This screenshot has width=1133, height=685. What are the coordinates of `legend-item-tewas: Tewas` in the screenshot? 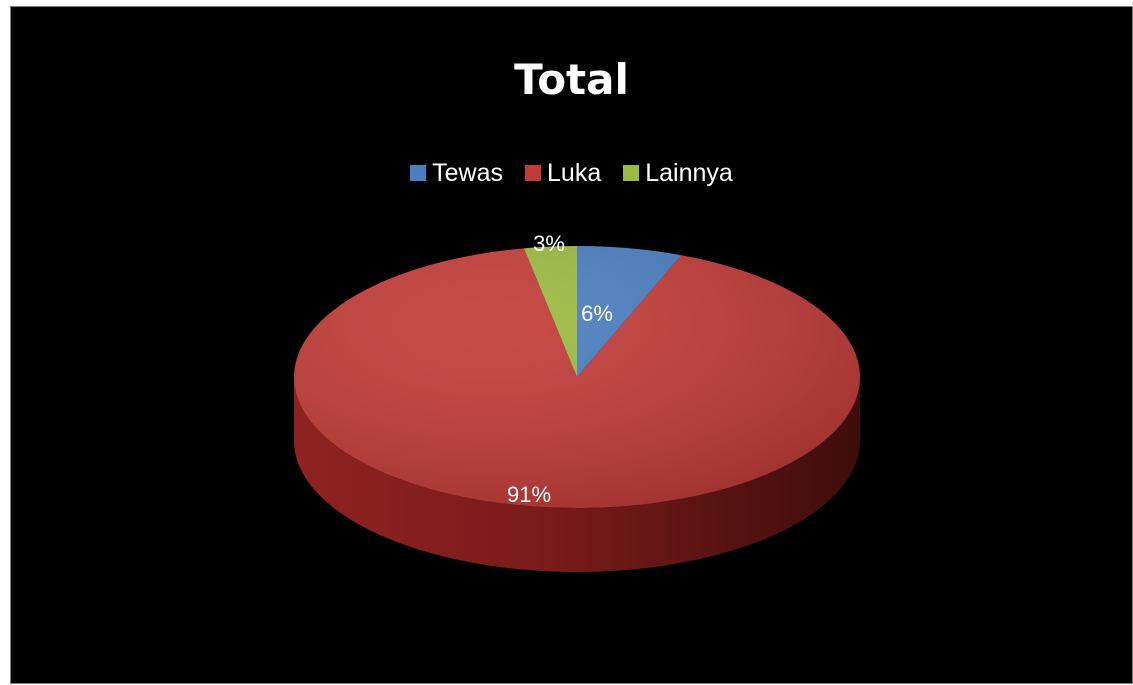 It's located at (456, 173).